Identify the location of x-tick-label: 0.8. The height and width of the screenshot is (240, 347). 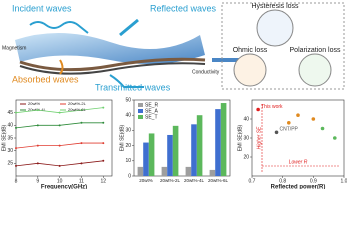
(282, 181).